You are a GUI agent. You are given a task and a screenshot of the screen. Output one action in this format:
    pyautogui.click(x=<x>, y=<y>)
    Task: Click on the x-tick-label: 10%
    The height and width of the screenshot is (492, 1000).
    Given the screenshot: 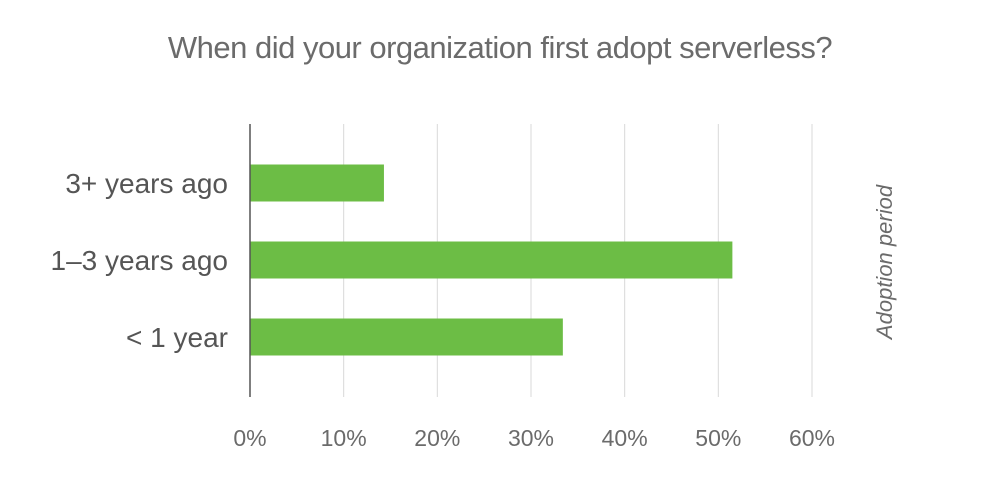 What is the action you would take?
    pyautogui.click(x=344, y=438)
    